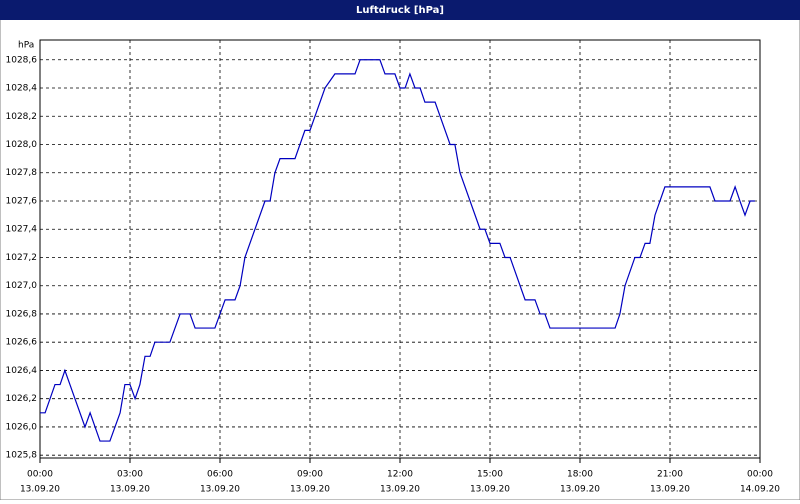 The image size is (800, 504). Describe the element at coordinates (22, 60) in the screenshot. I see `y-tick-label: 1028,6` at that location.